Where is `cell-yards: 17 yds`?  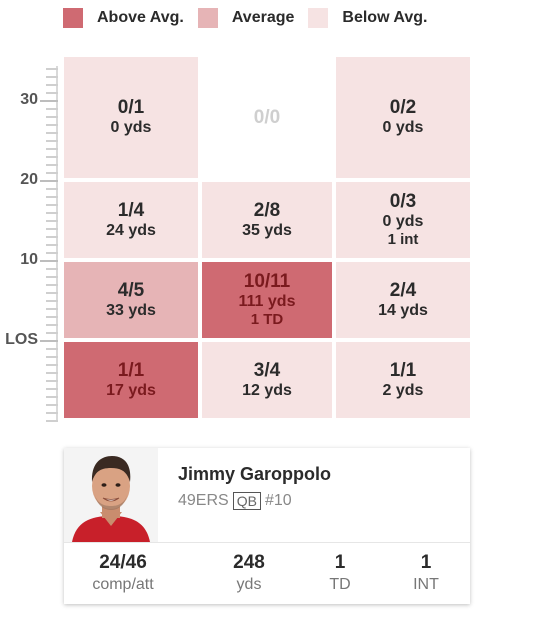
cell-yards: 17 yds is located at coordinates (131, 390).